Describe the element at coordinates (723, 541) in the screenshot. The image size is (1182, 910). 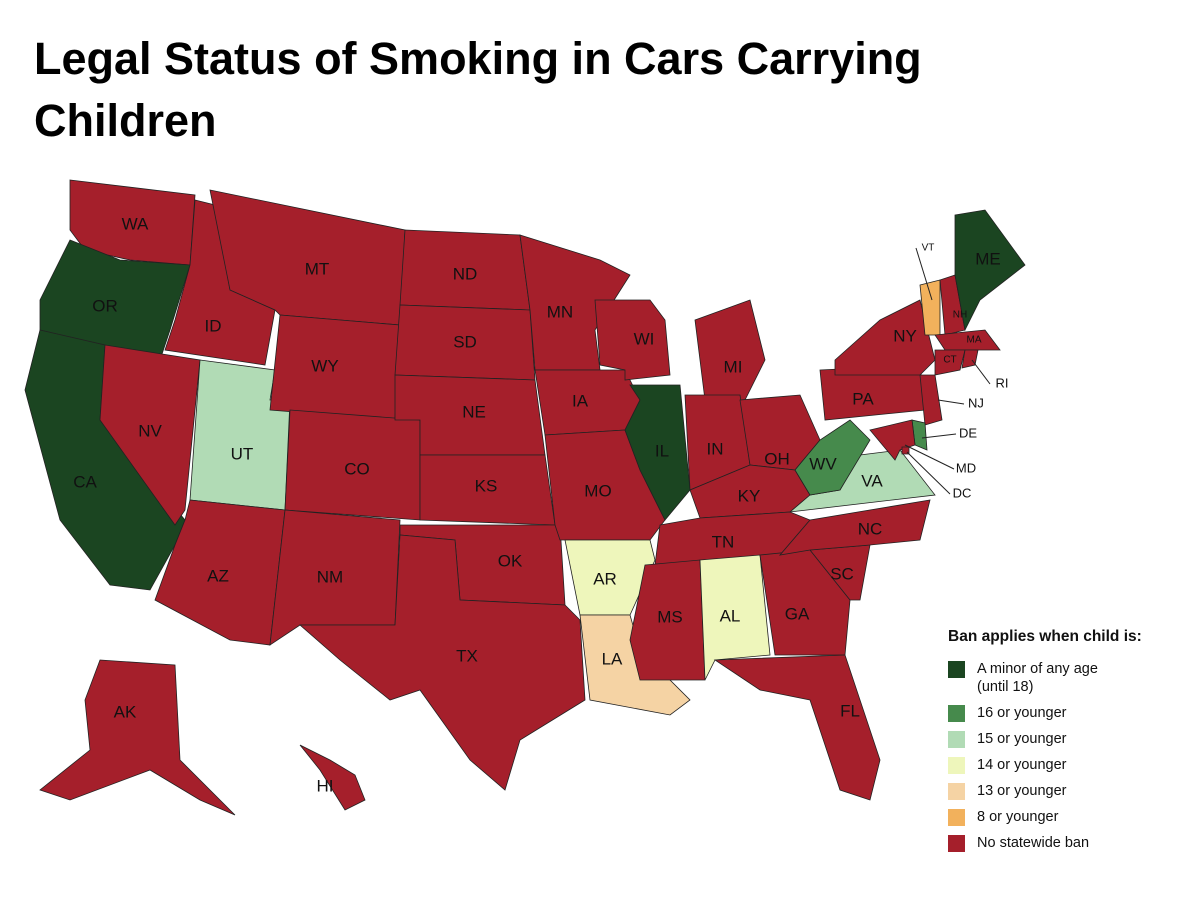
I see `state-label: TN` at that location.